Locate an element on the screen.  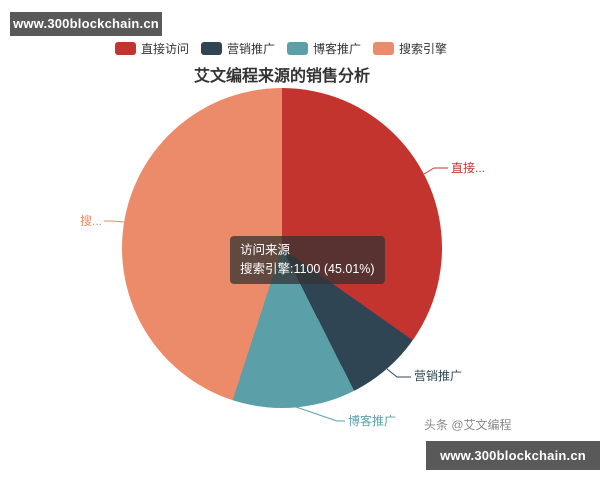
legend-item-blog: 博客推广 is located at coordinates (324, 48).